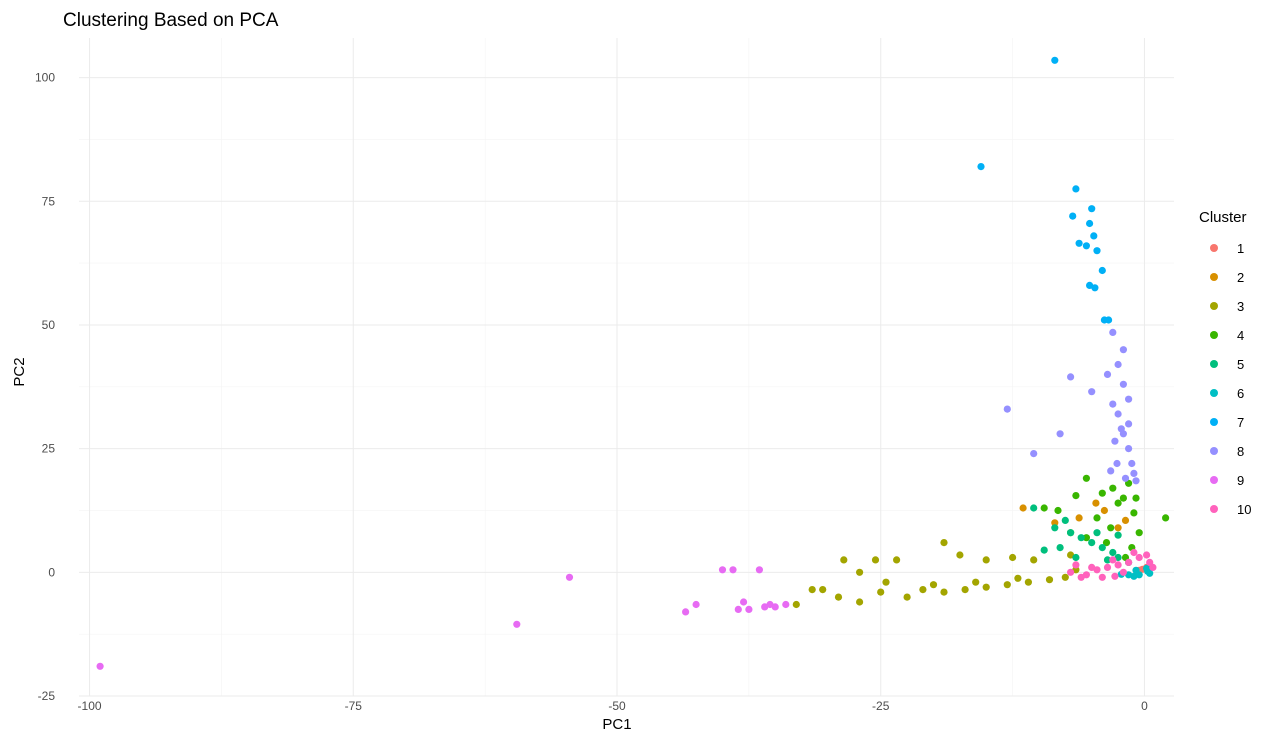  What do you see at coordinates (1227, 422) in the screenshot?
I see `legend-item-7: 7` at bounding box center [1227, 422].